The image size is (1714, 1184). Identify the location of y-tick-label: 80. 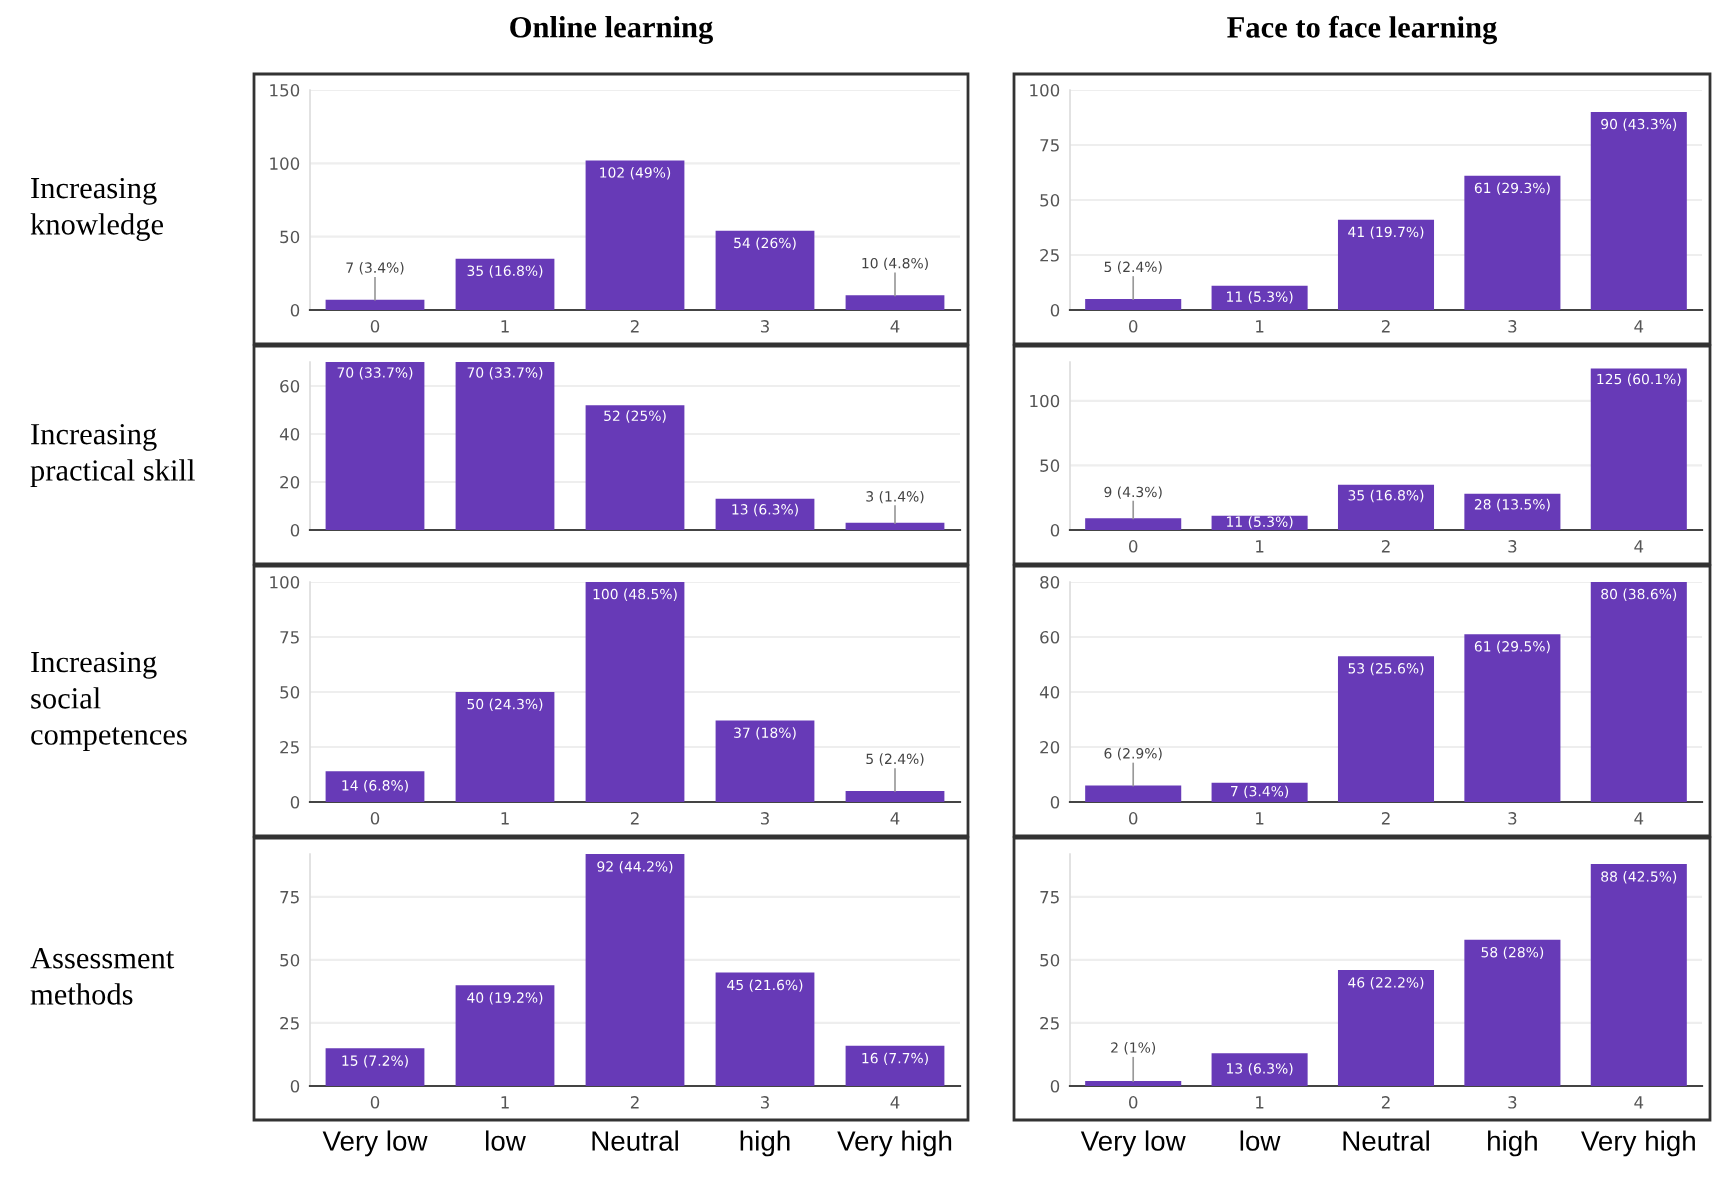
(1050, 582).